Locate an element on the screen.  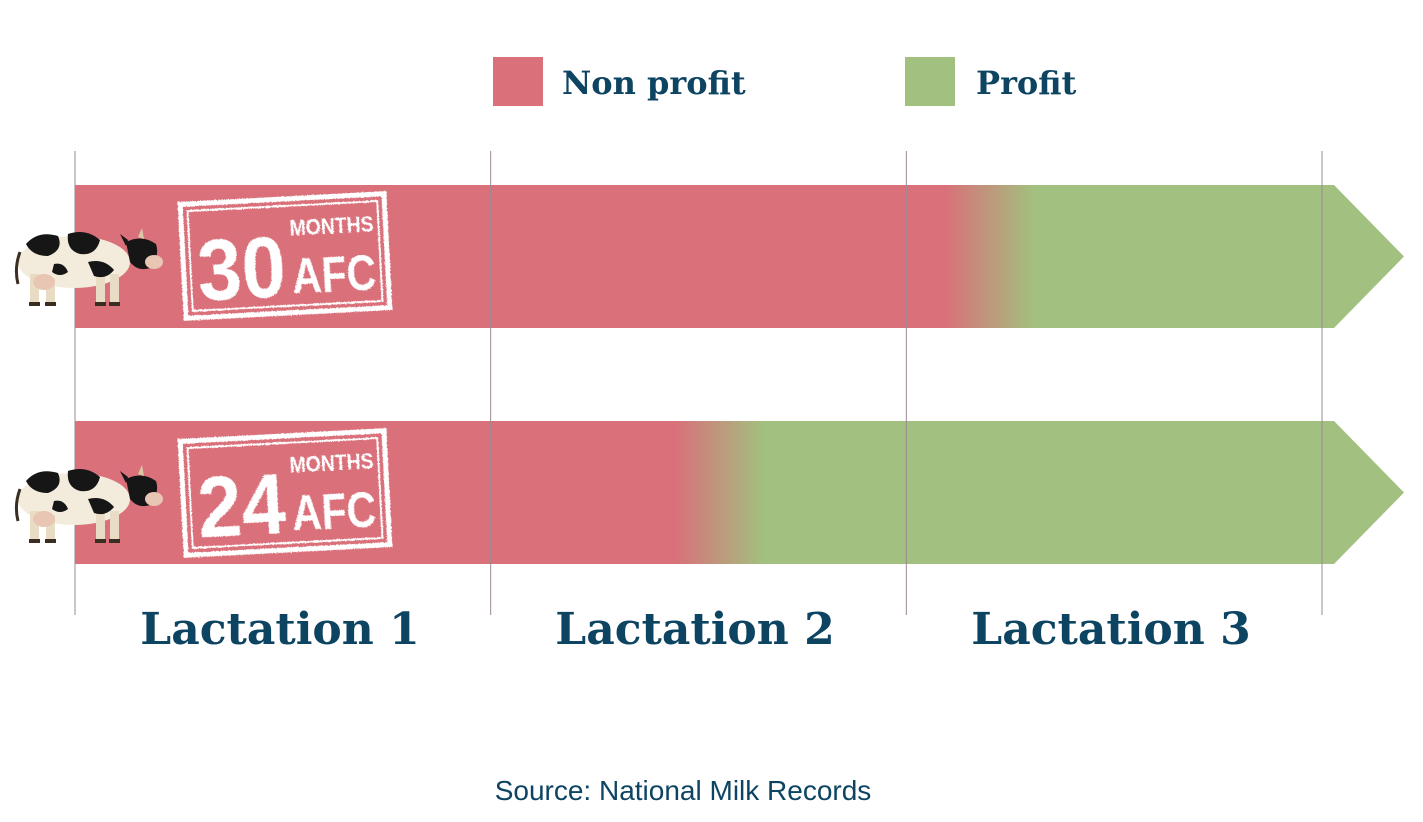
stamp-number: 30 is located at coordinates (241, 269).